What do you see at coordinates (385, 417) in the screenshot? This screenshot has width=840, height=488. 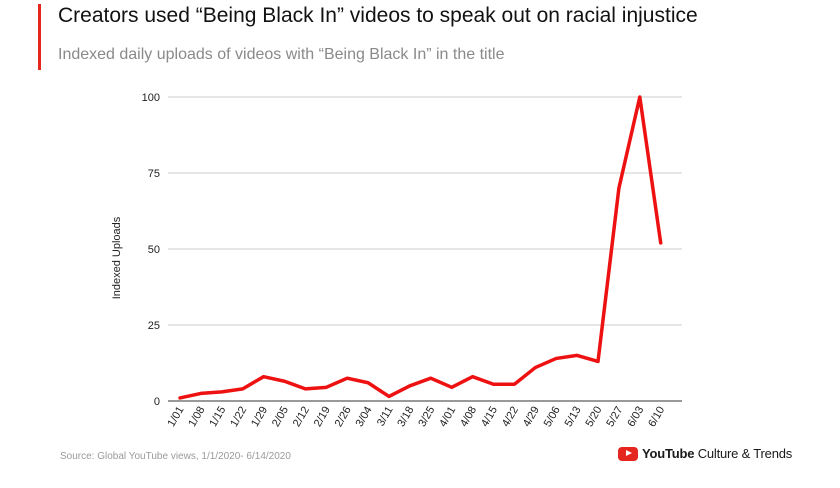 I see `x-tick-label: 3/11` at bounding box center [385, 417].